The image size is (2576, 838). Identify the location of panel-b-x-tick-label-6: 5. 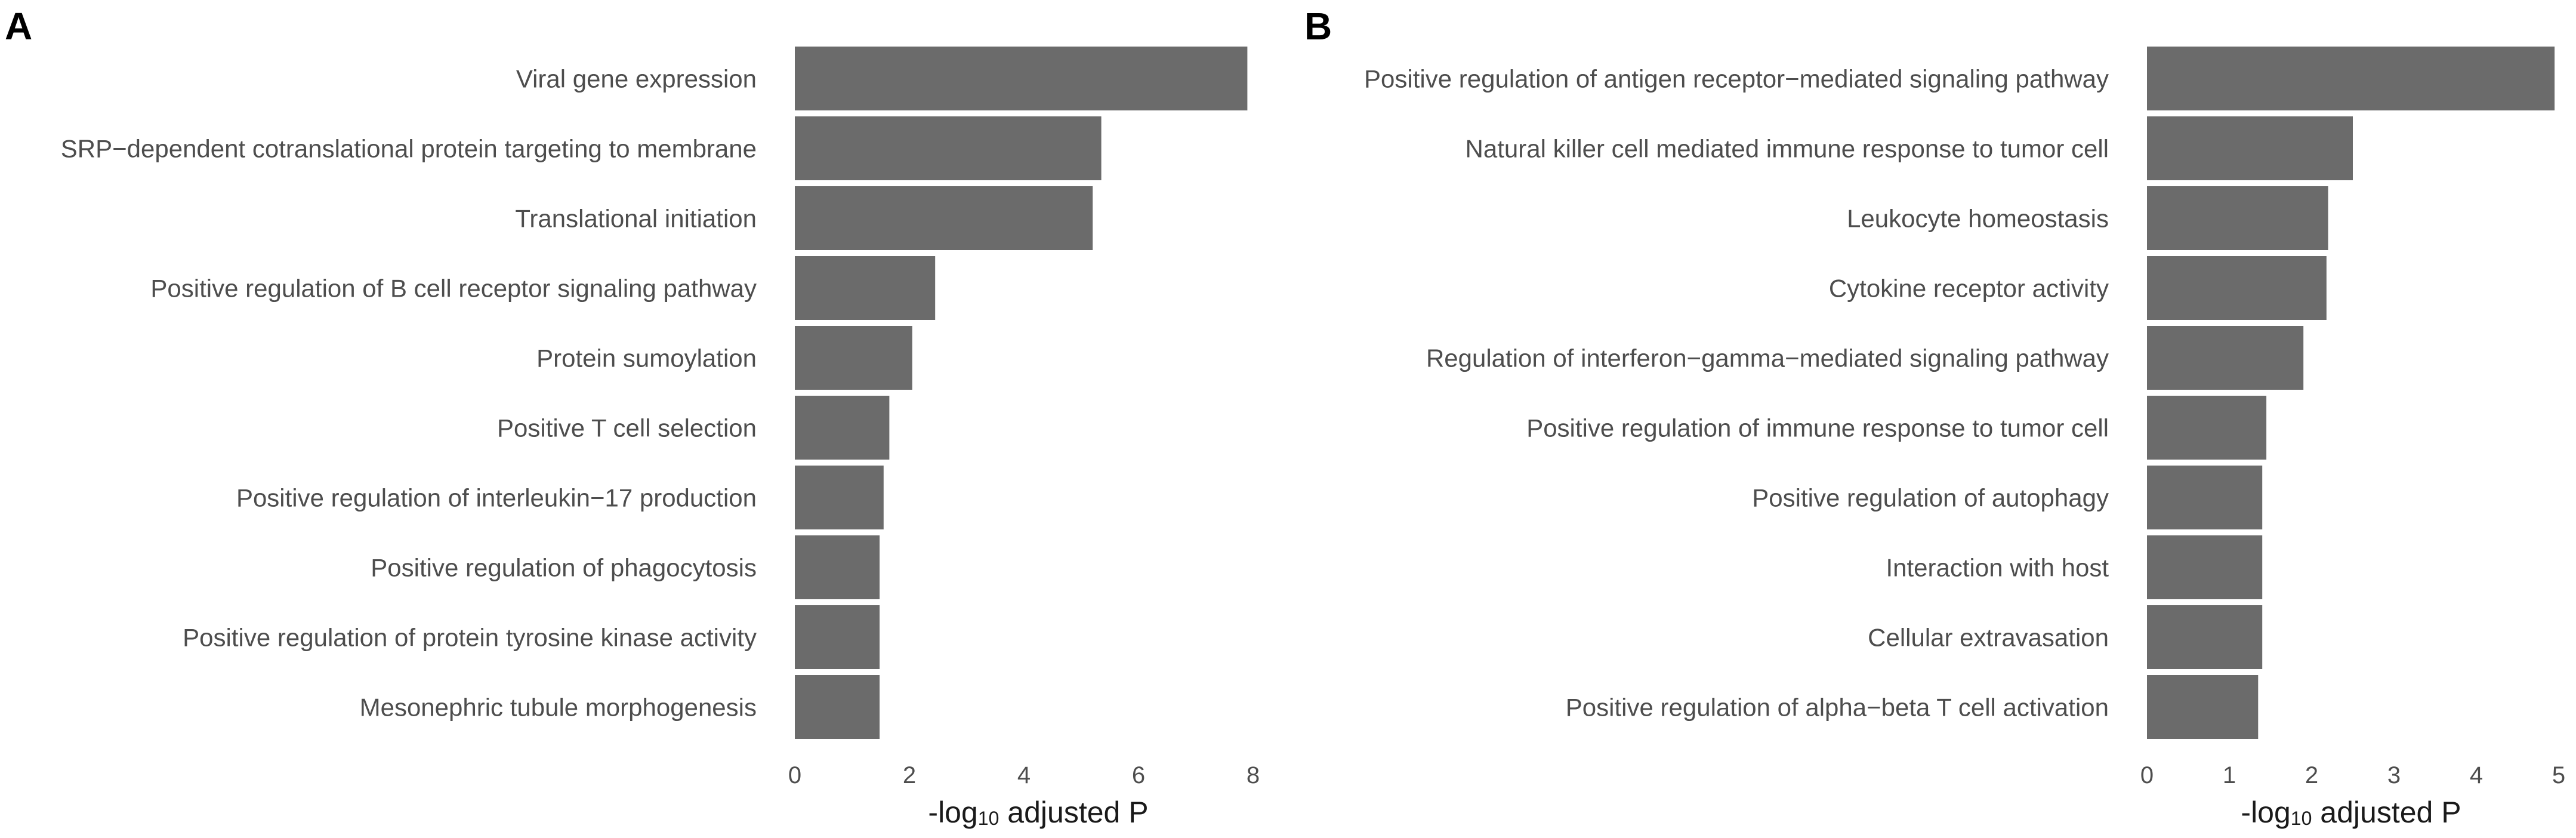
(2558, 775).